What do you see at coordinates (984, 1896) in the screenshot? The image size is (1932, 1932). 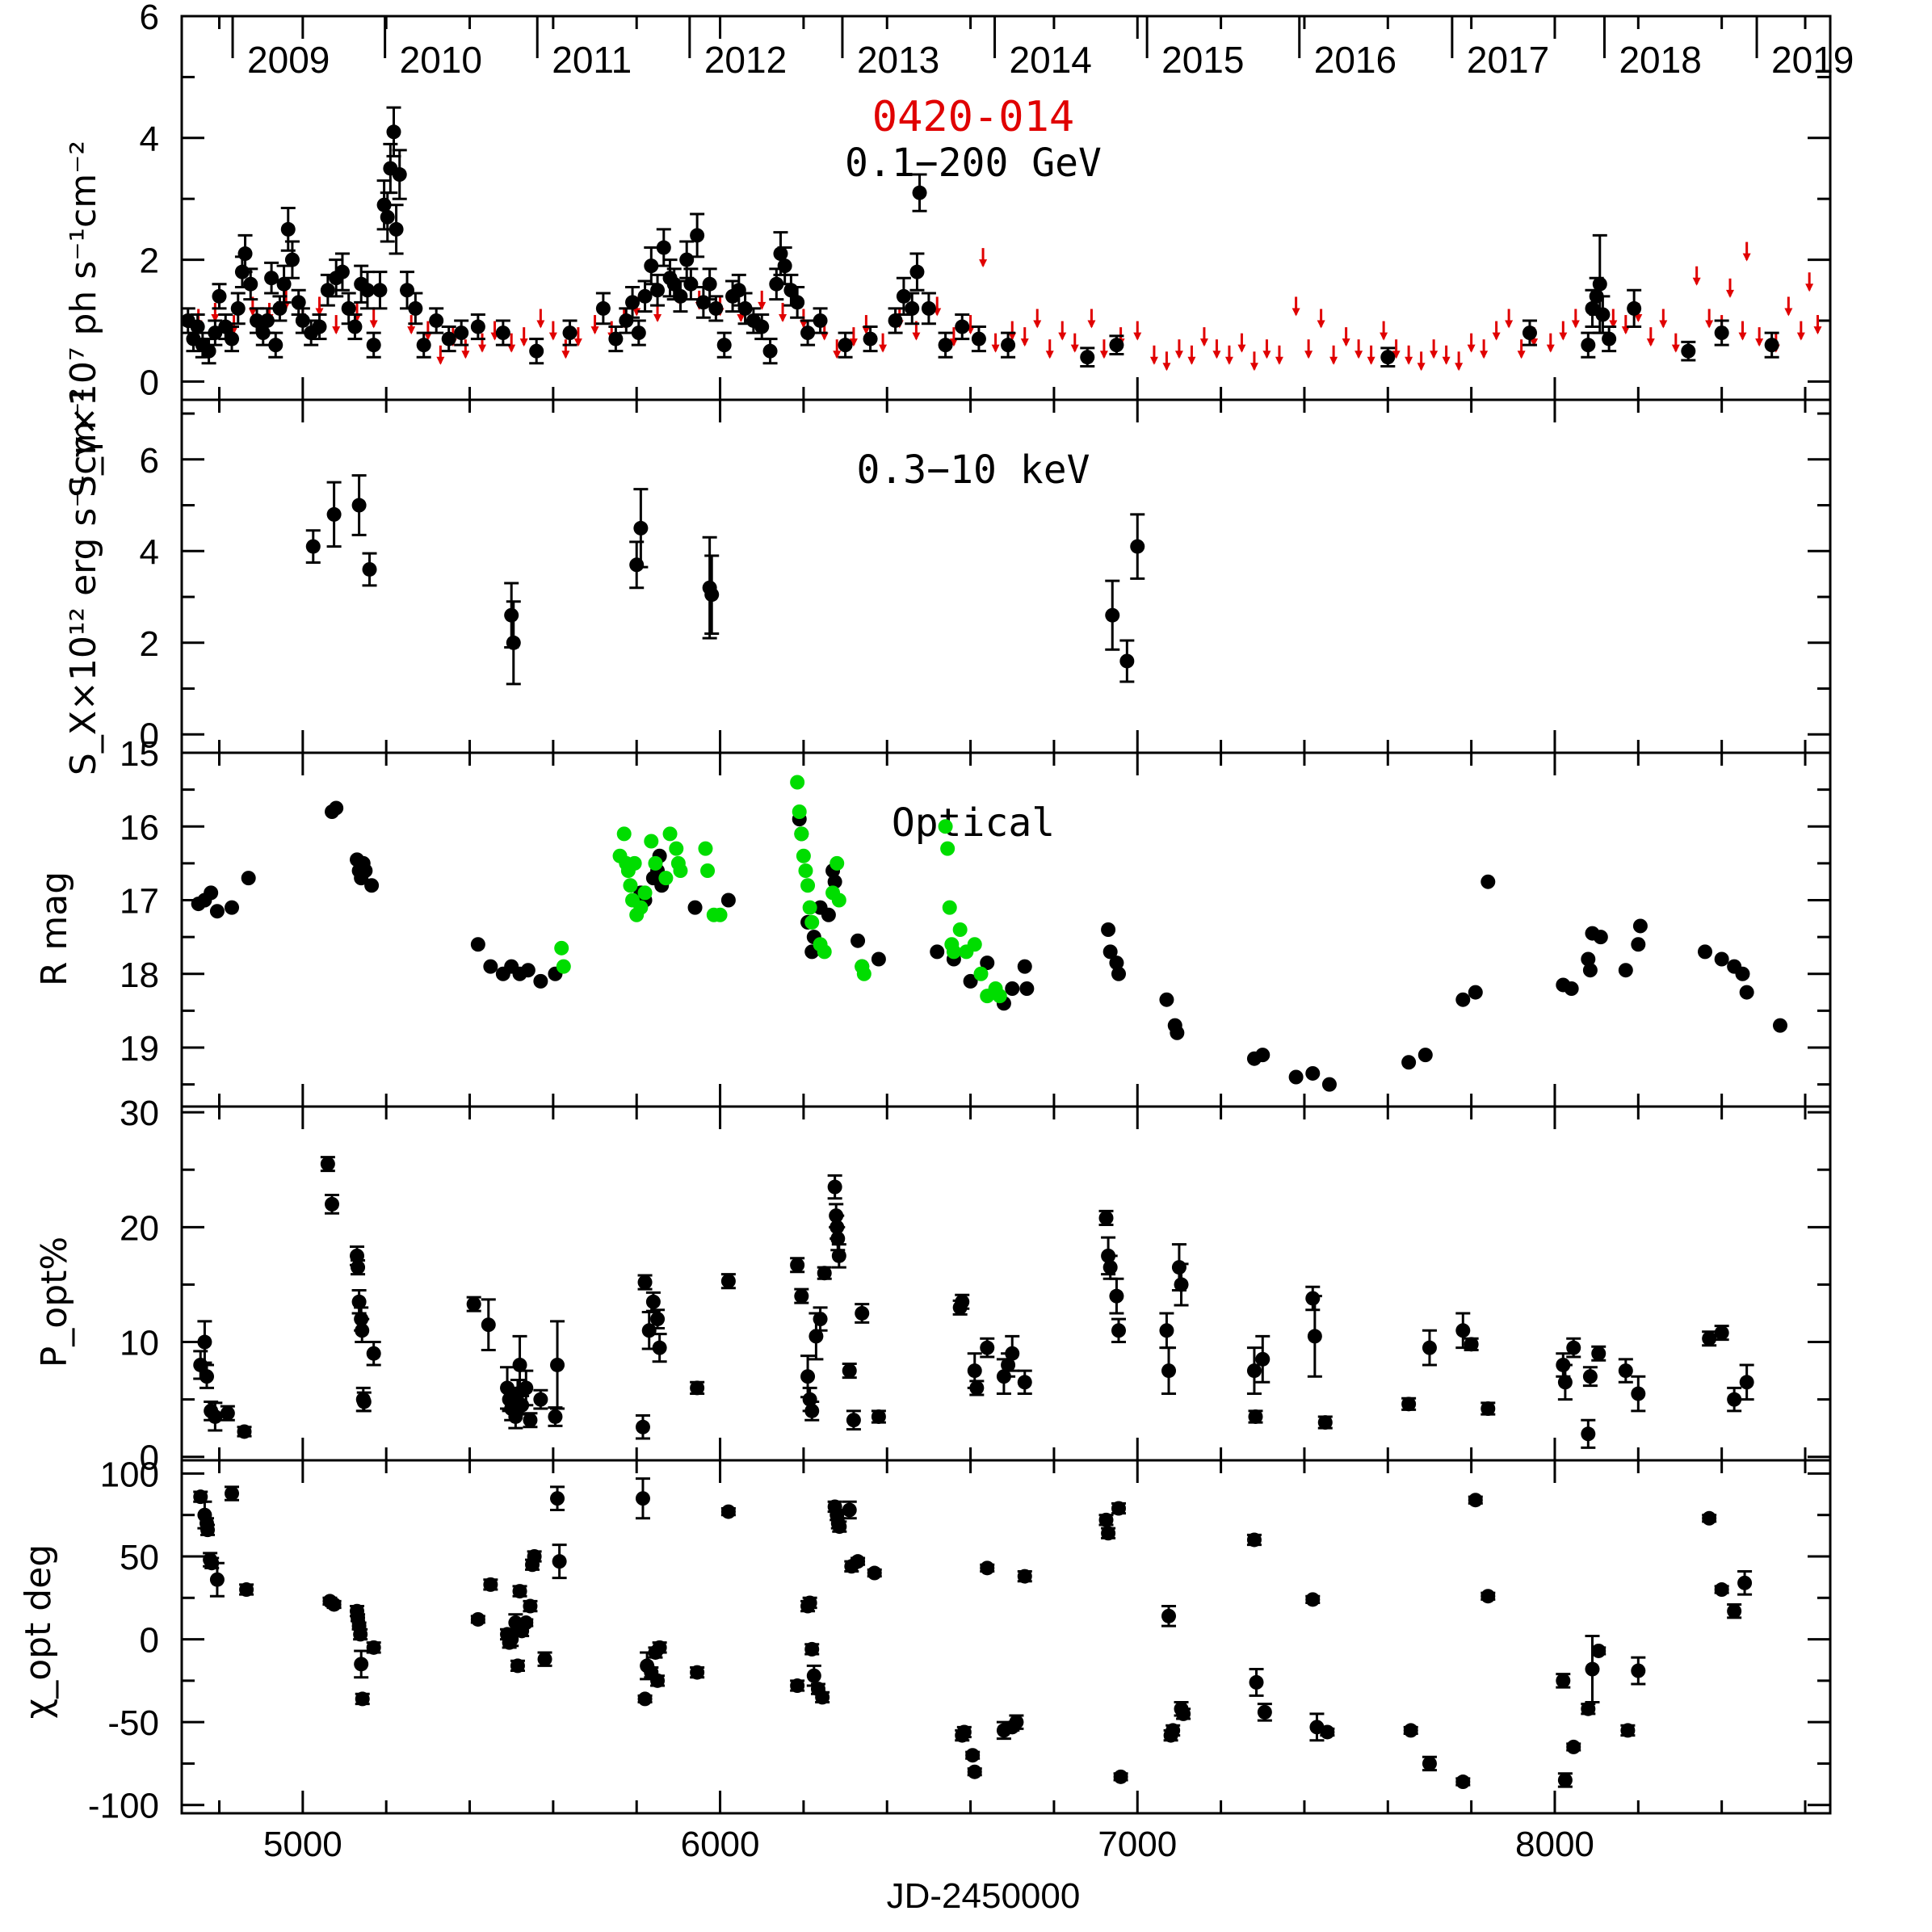 I see `x-axis-label: JD-2450000` at bounding box center [984, 1896].